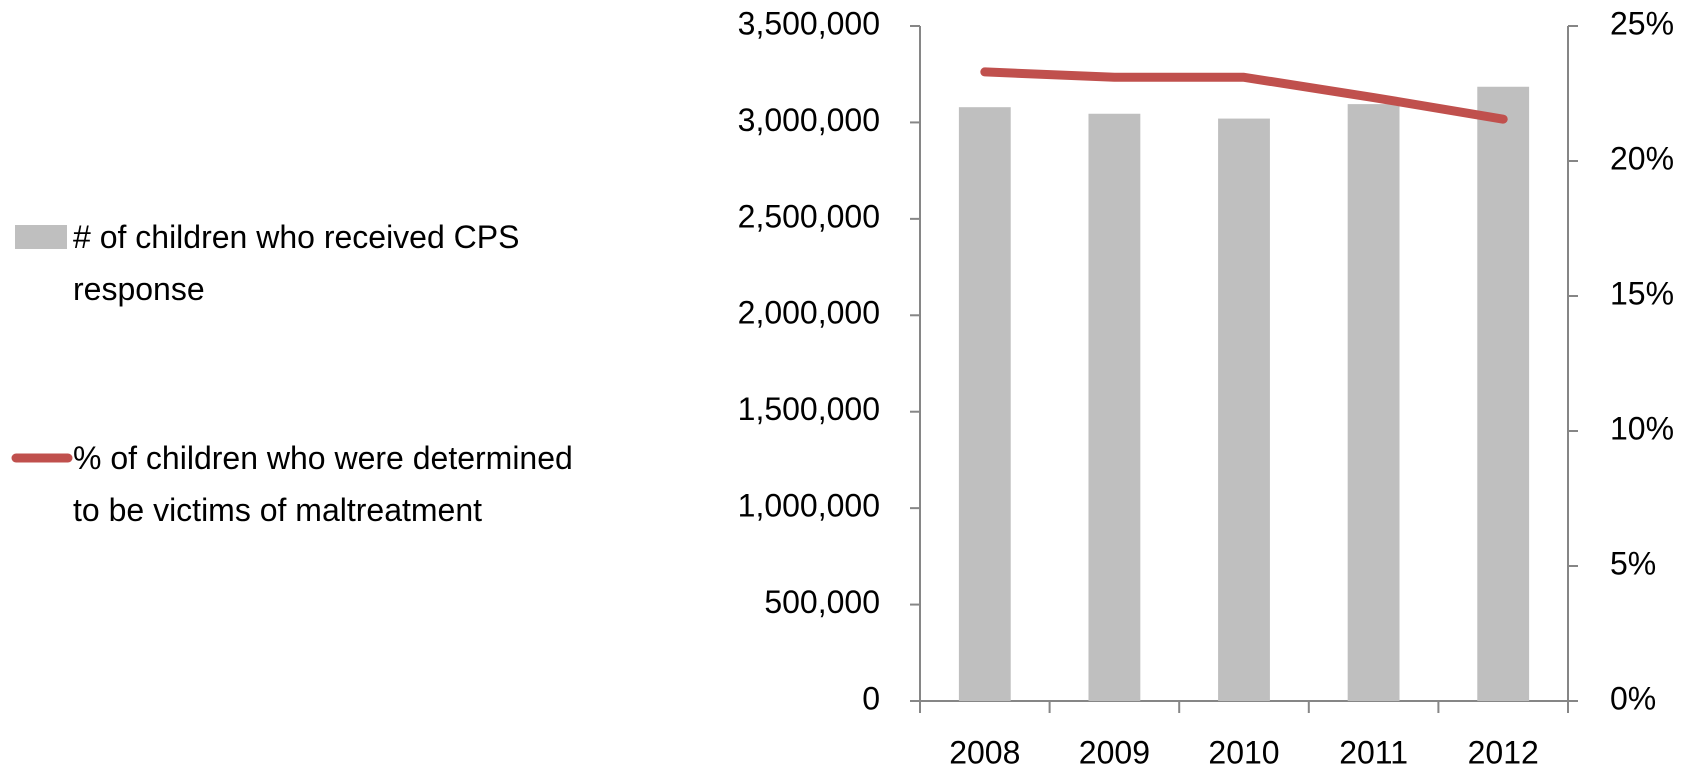  What do you see at coordinates (871, 698) in the screenshot?
I see `y-tick-label: 0` at bounding box center [871, 698].